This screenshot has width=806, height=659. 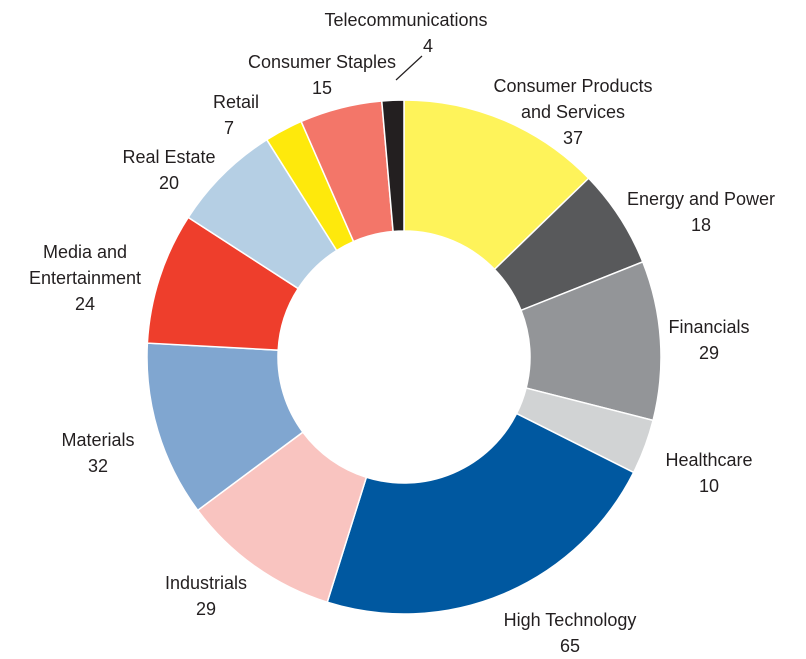 I want to click on value-label: 18, so click(x=701, y=225).